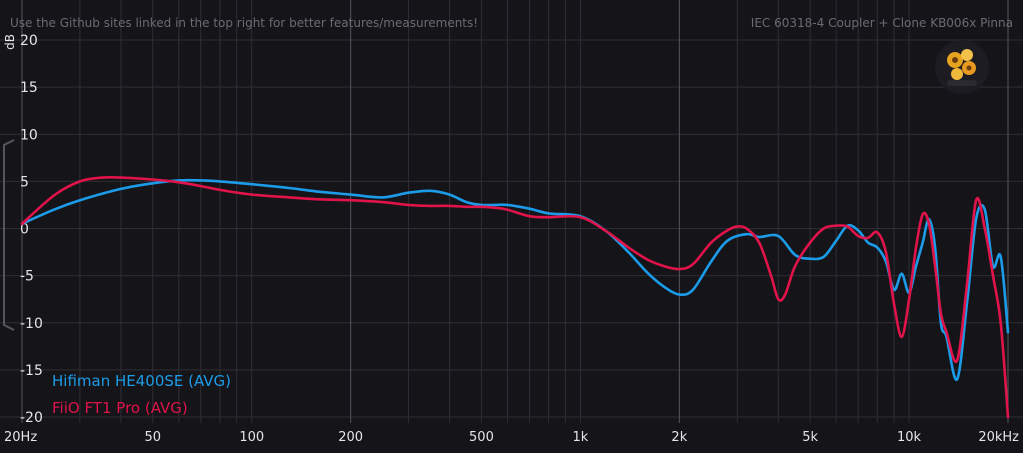  Describe the element at coordinates (29, 41) in the screenshot. I see `y-tick-label: 20` at that location.